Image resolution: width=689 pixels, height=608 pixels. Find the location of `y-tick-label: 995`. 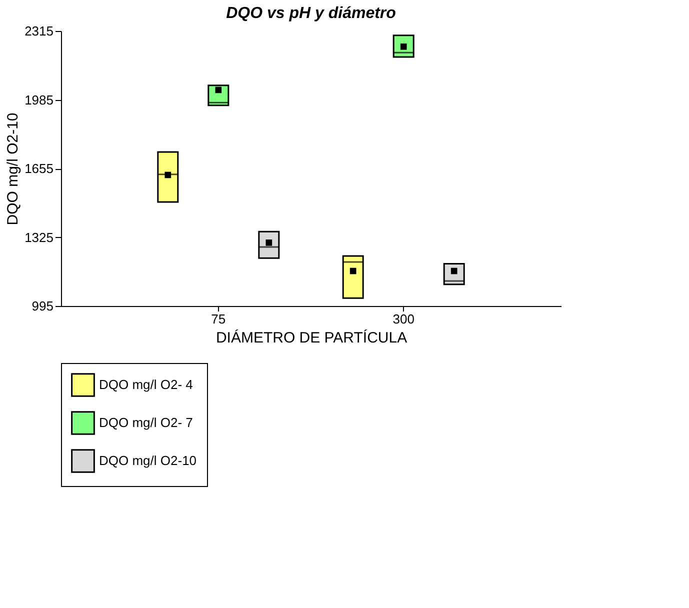

y-tick-label: 995 is located at coordinates (43, 306).